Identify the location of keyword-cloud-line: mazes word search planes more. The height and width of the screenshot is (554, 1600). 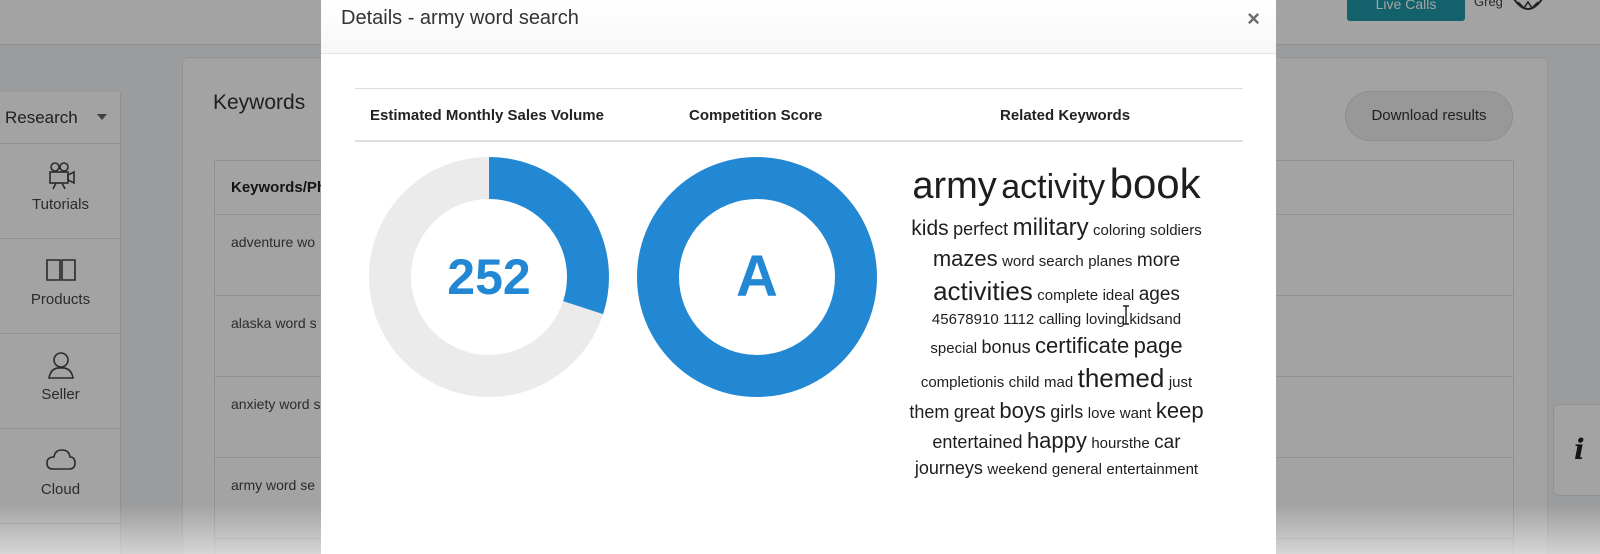
(1056, 259).